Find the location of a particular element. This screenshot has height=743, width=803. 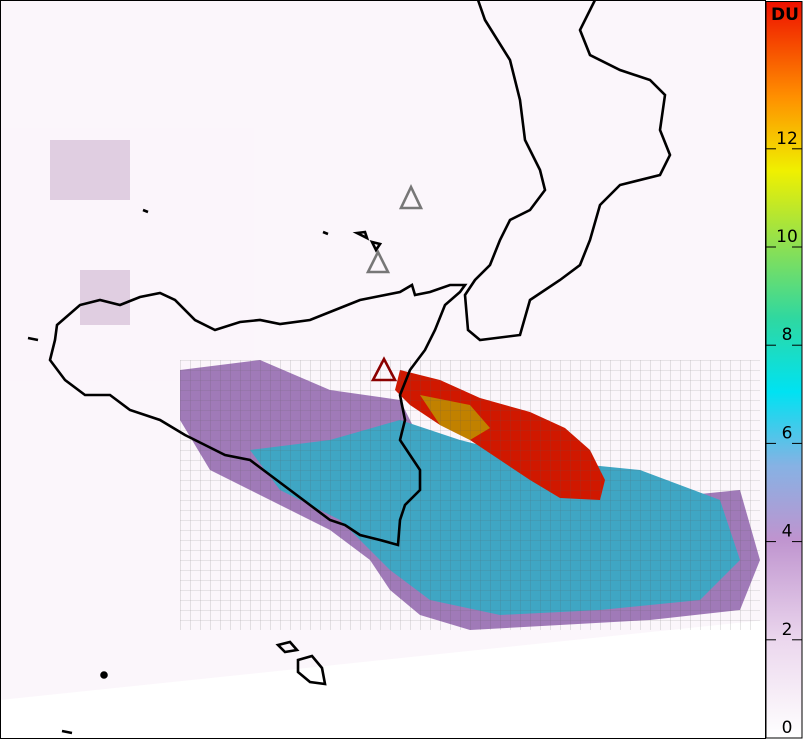

colorbar-tick-label: 8 is located at coordinates (787, 335).